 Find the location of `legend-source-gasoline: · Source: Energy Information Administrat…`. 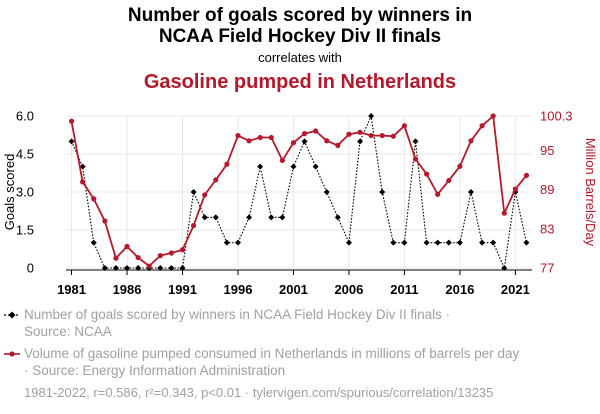

legend-source-gasoline: · Source: Energy Information Administrat… is located at coordinates (154, 370).